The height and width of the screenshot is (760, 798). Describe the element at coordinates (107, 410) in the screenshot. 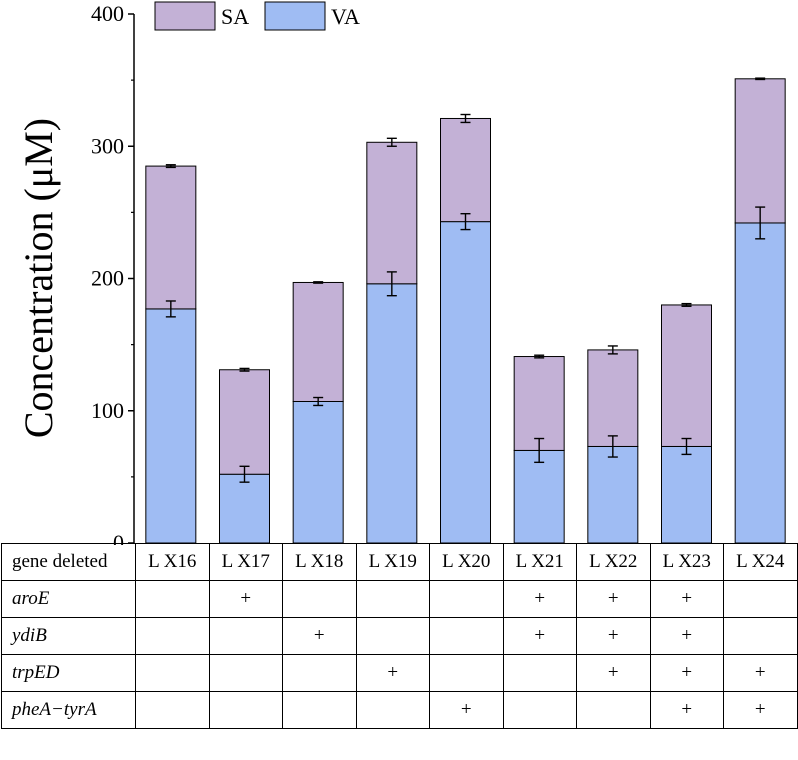

I see `y-tick-label-100: 100` at that location.